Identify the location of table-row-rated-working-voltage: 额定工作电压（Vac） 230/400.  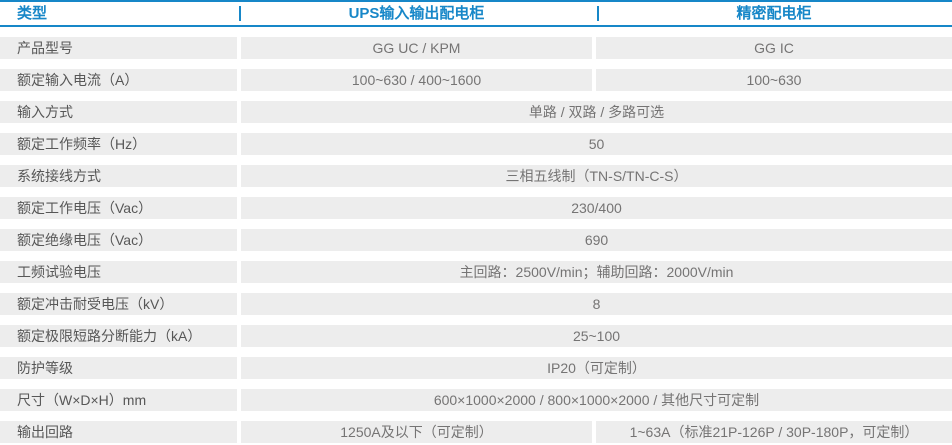
(476, 208).